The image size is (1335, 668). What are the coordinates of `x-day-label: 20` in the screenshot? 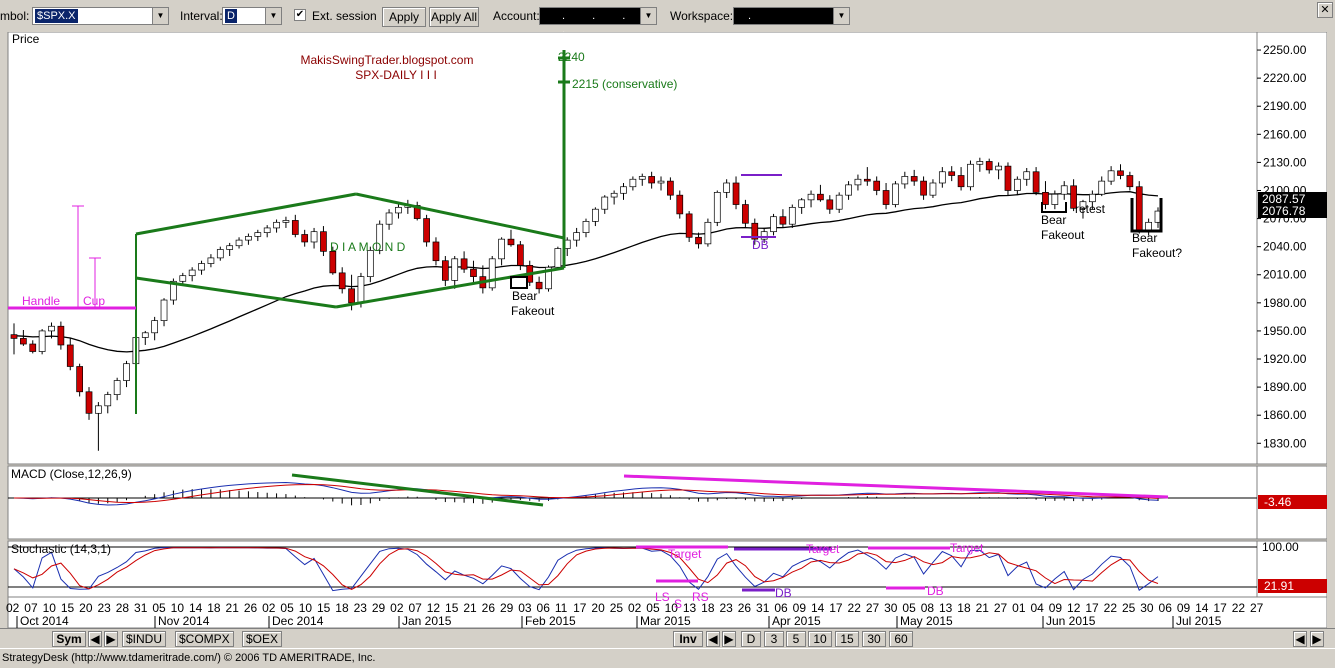 It's located at (86, 608).